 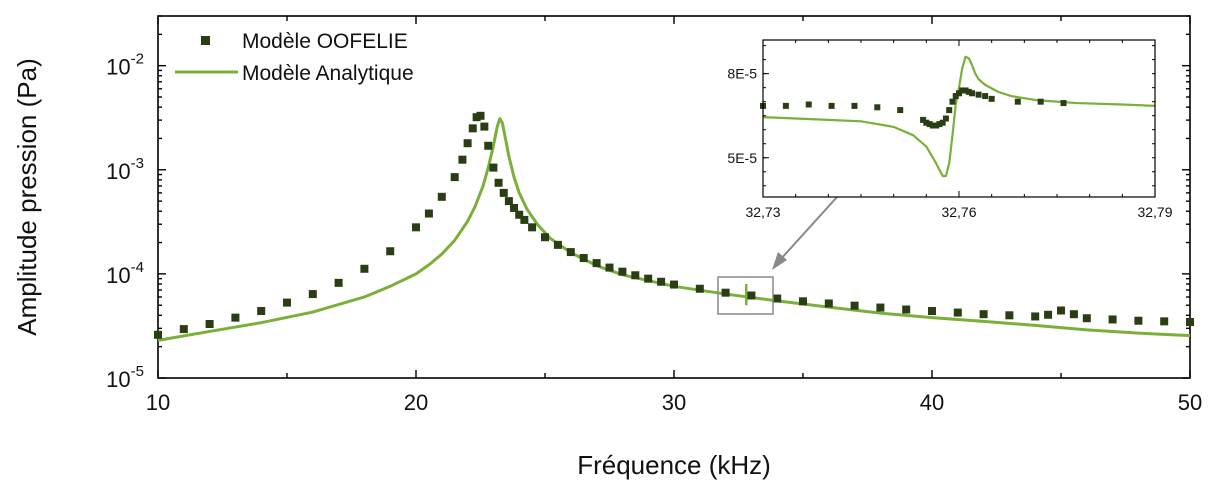 I want to click on y-tick-label: 10⁻⁵, so click(x=125, y=377).